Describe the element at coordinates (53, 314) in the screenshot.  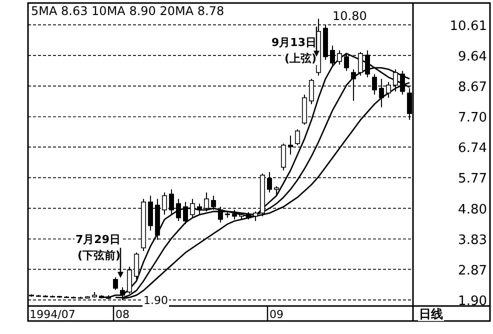
I see `x-tick-label: 1994/07` at that location.